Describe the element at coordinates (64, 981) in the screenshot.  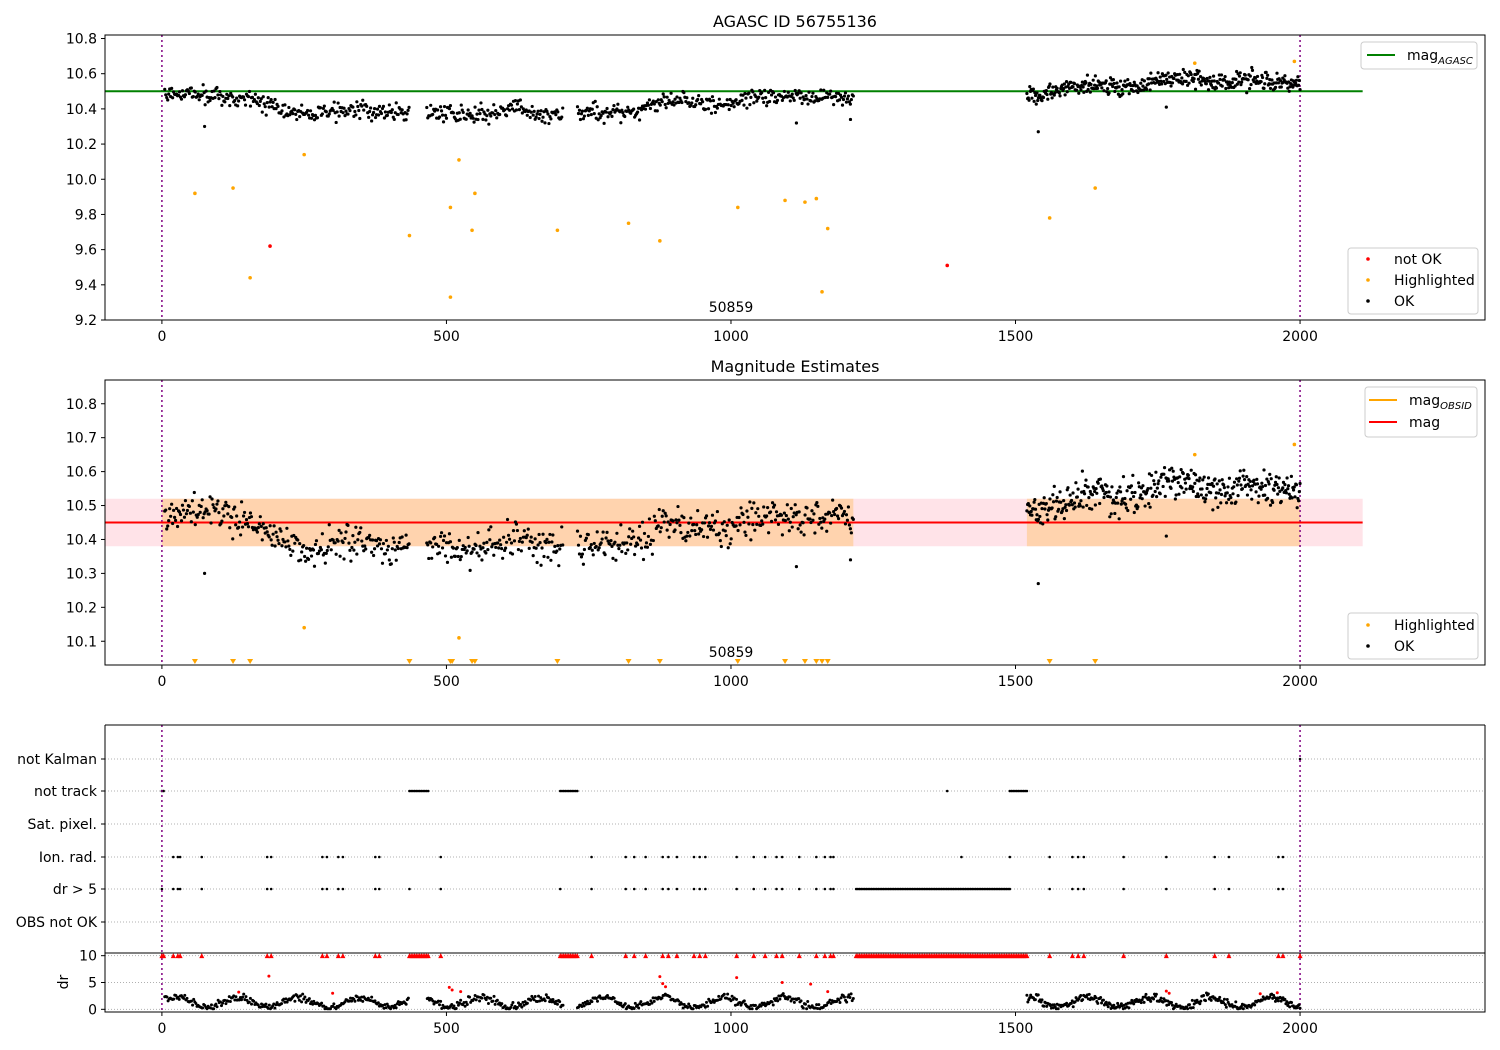
I see `dr-axis-label: dr` at that location.